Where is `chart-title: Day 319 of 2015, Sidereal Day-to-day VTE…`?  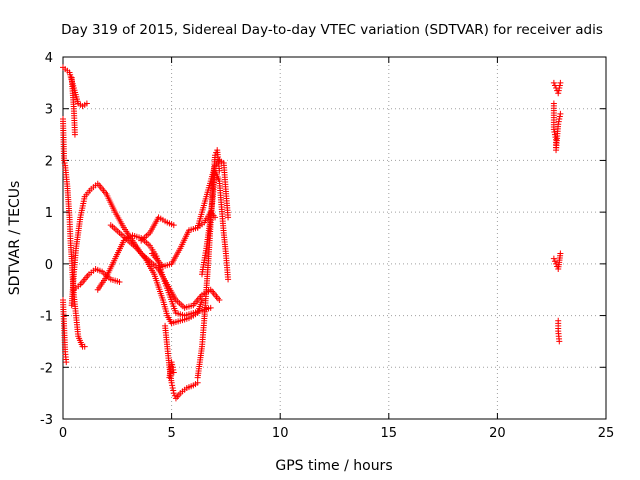
chart-title: Day 319 of 2015, Sidereal Day-to-day VTE… is located at coordinates (332, 30).